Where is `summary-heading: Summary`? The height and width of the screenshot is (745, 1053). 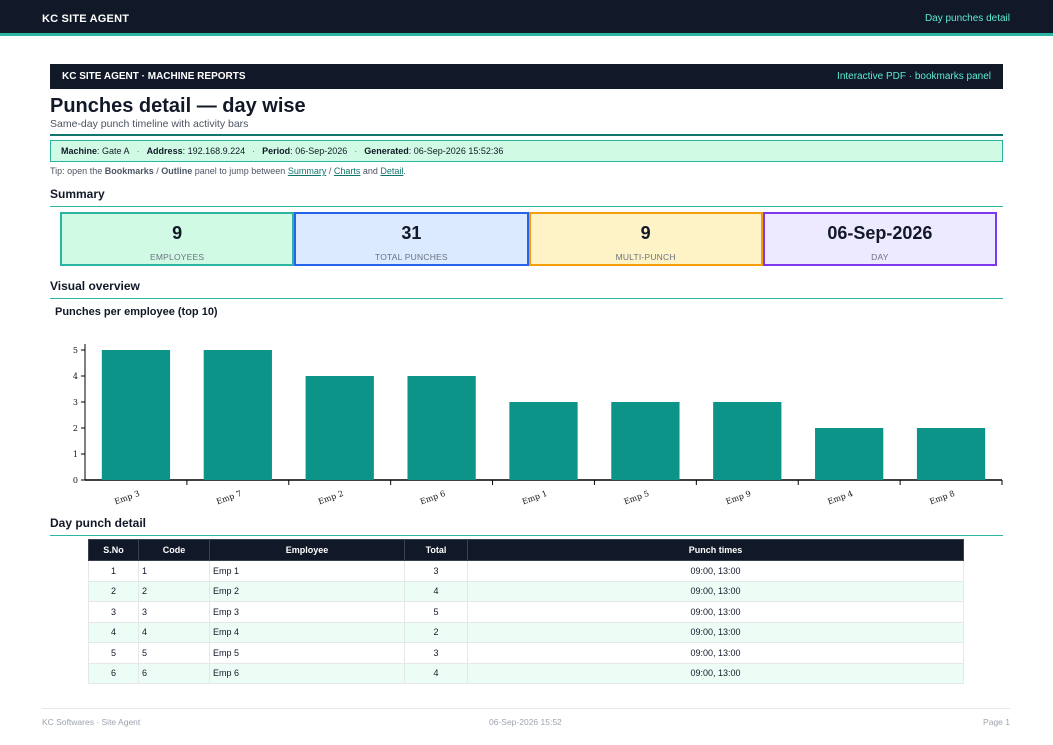
summary-heading: Summary is located at coordinates (526, 197).